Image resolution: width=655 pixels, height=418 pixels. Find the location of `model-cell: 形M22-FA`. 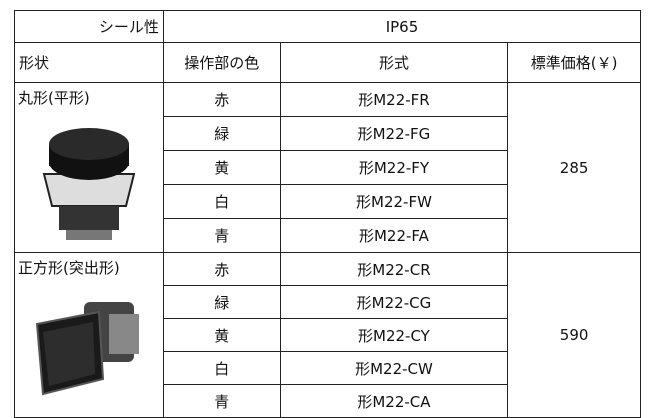

model-cell: 形M22-FA is located at coordinates (394, 235).